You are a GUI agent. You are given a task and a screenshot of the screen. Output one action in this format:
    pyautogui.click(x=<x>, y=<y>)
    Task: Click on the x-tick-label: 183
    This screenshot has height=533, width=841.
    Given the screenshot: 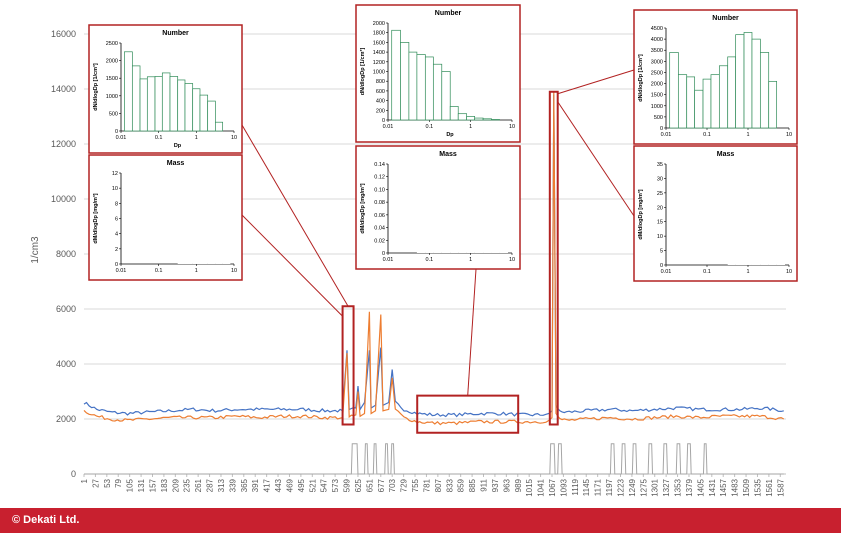 What is the action you would take?
    pyautogui.click(x=164, y=485)
    